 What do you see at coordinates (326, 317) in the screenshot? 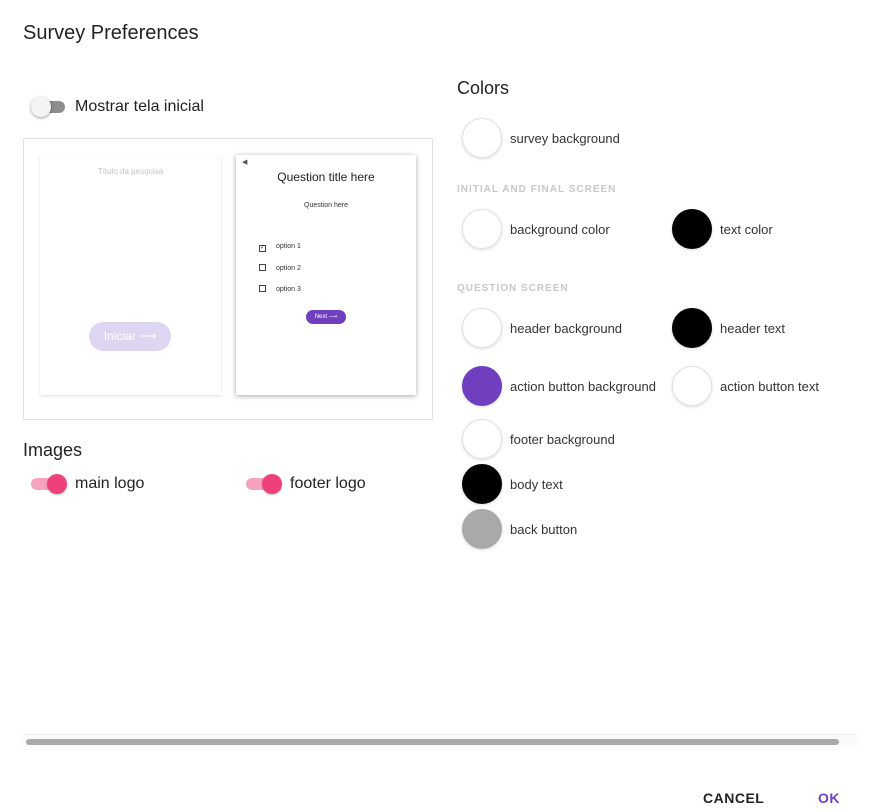
I see `preview-next-button: Next ⟶` at bounding box center [326, 317].